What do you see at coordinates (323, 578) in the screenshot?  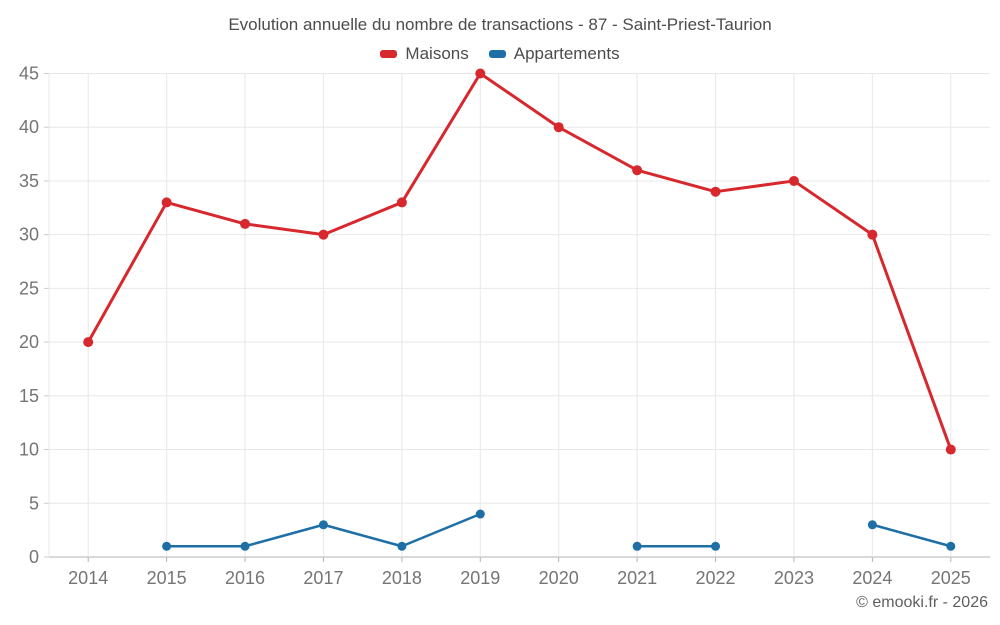 I see `x-axis-label: 2017` at bounding box center [323, 578].